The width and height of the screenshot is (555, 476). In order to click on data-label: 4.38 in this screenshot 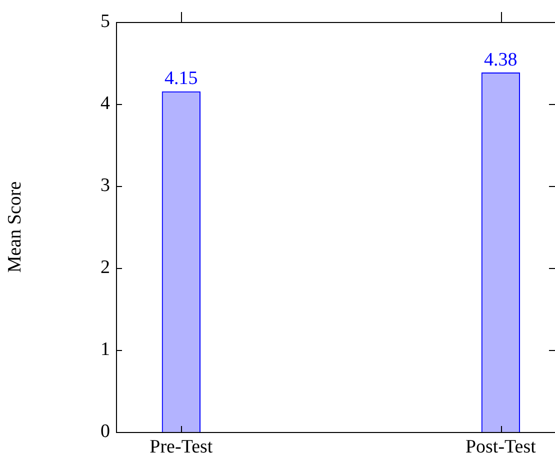, I will do `click(501, 59)`.